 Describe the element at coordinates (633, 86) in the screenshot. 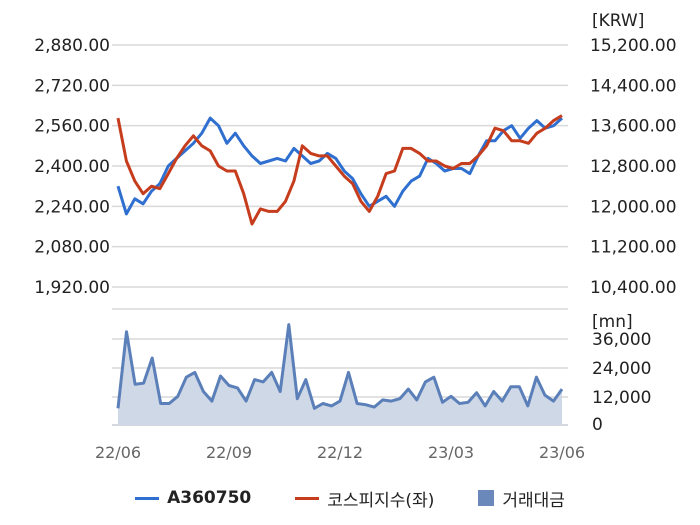

I see `right-axis-tick: 14,400.00` at that location.